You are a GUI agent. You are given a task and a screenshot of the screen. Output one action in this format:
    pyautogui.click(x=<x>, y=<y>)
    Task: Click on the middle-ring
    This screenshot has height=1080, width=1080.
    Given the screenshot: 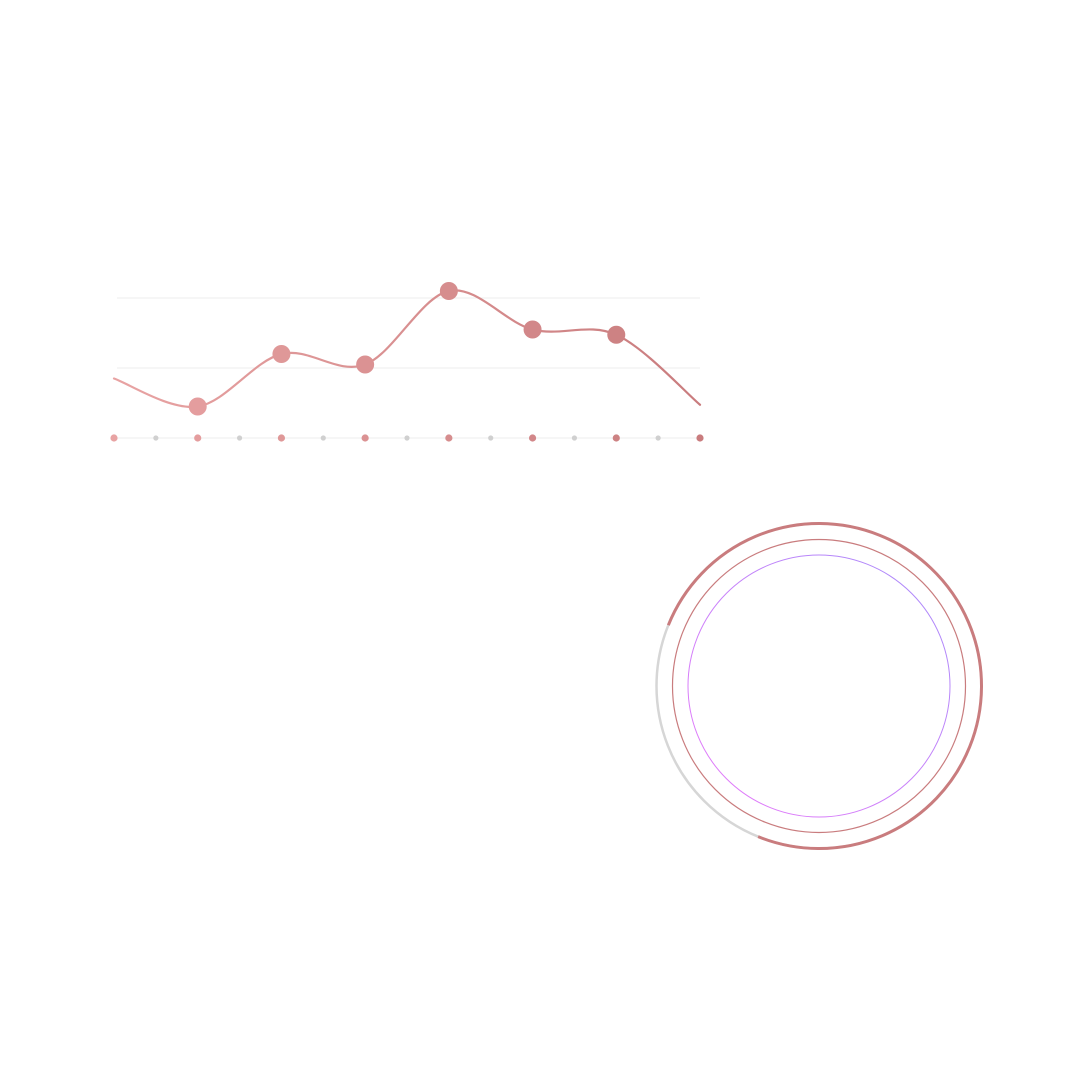 What is the action you would take?
    pyautogui.click(x=819, y=686)
    